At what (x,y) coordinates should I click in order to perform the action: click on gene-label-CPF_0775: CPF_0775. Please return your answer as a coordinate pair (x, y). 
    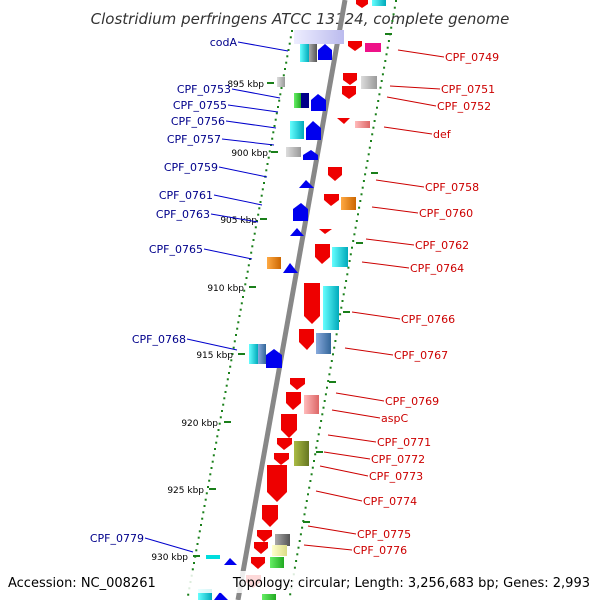
    Looking at the image, I should click on (384, 534).